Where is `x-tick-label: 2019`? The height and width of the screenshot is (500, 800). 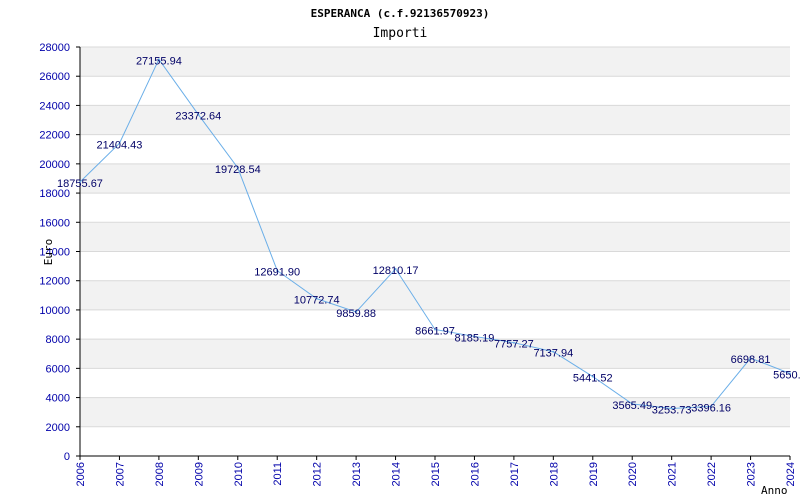
x-tick-label: 2019 is located at coordinates (594, 474).